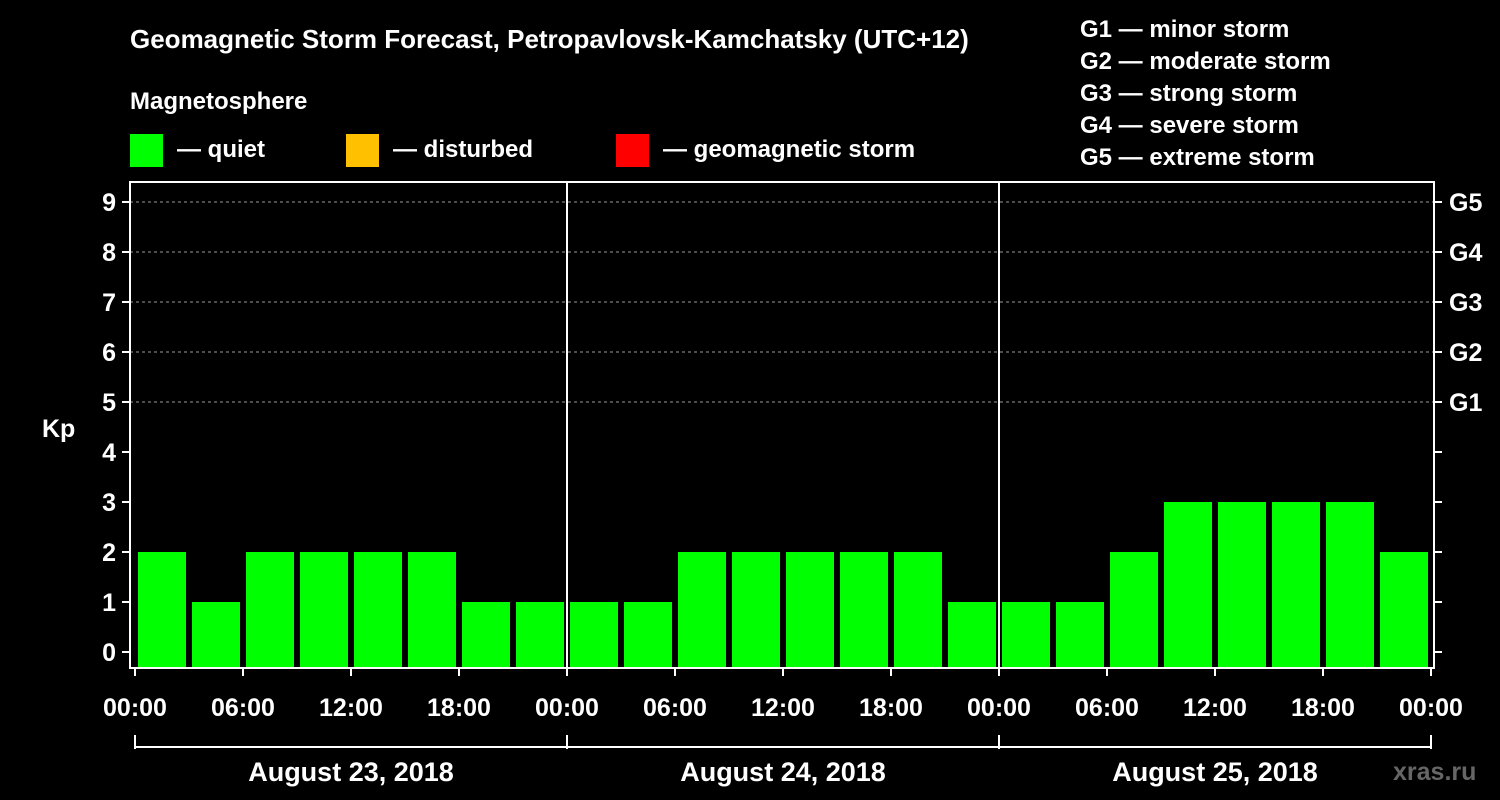 The width and height of the screenshot is (1500, 800). What do you see at coordinates (243, 708) in the screenshot?
I see `x-tick-label-1: 06:00` at bounding box center [243, 708].